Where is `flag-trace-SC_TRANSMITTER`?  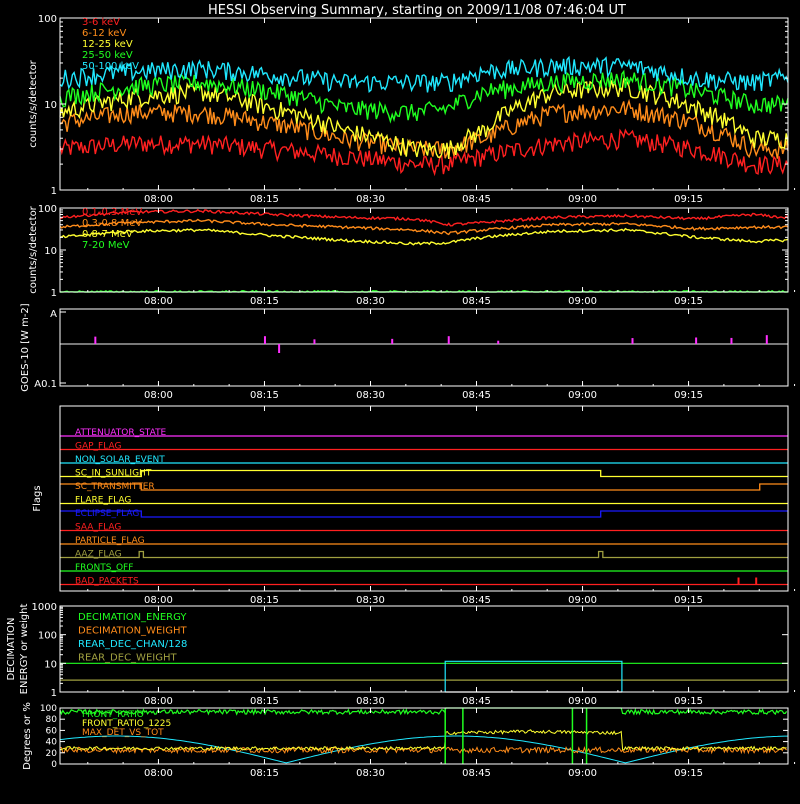
flag-trace-SC_TRANSMITTER is located at coordinates (424, 487).